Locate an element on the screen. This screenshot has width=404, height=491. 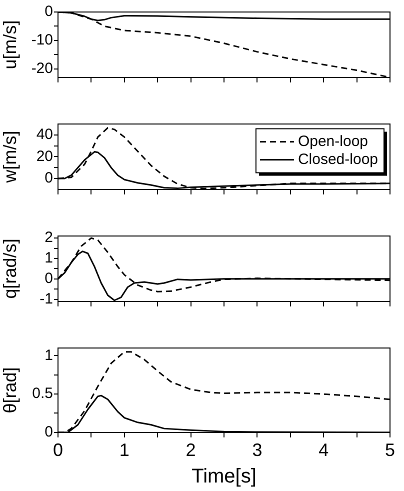
y-tick-label: 20 is located at coordinates (44, 156).